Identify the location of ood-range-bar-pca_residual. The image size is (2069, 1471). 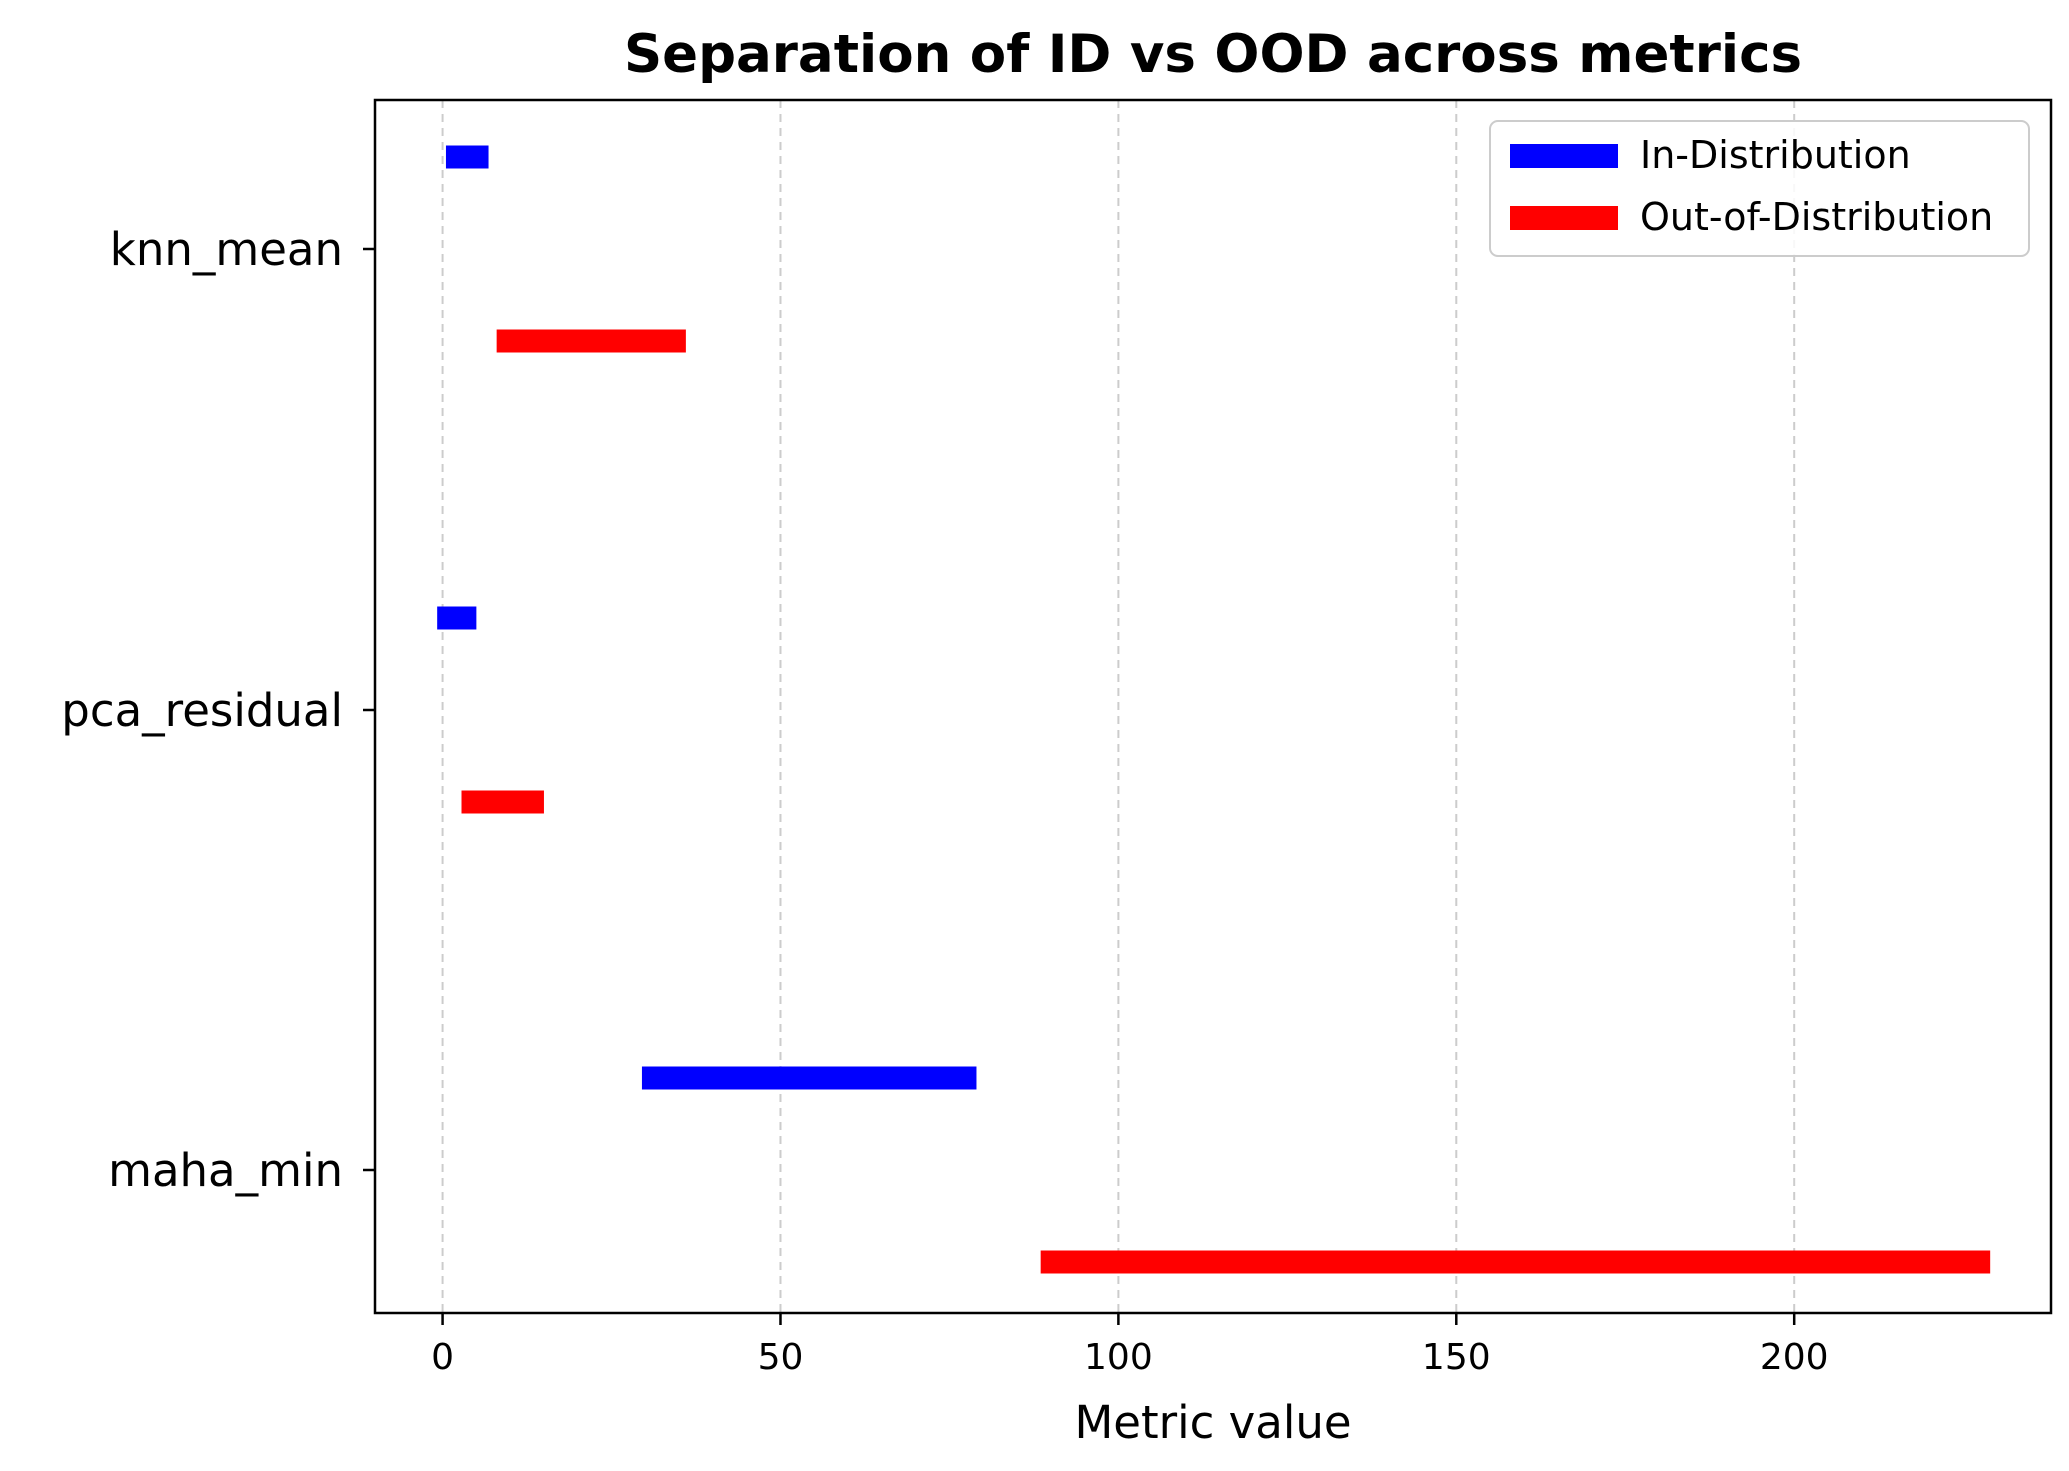
(502, 802).